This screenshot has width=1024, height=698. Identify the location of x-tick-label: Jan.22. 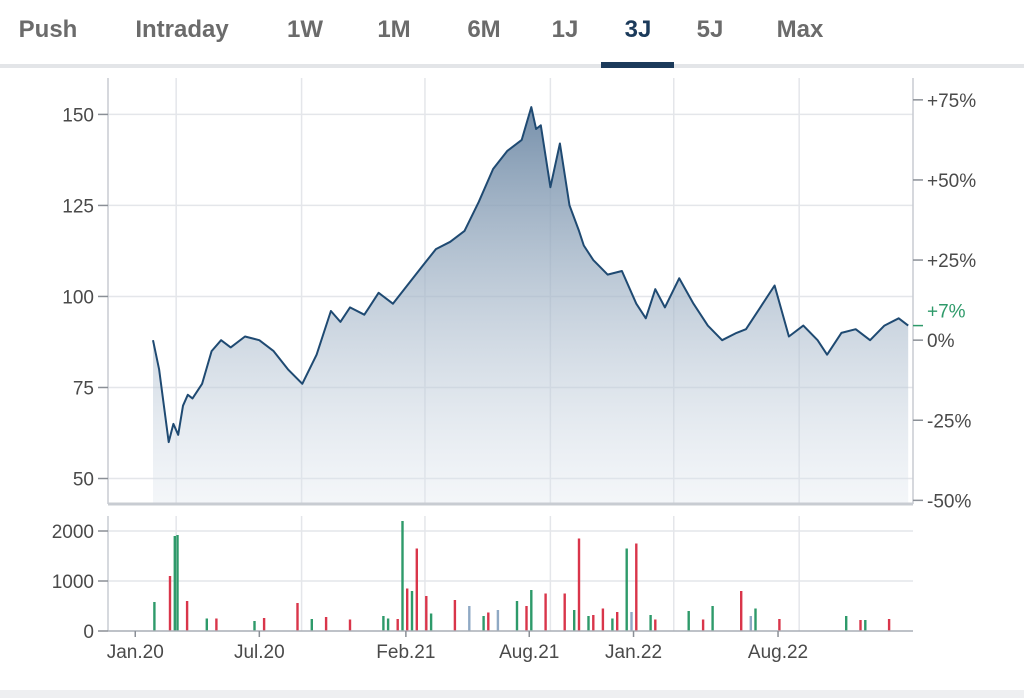
(633, 652).